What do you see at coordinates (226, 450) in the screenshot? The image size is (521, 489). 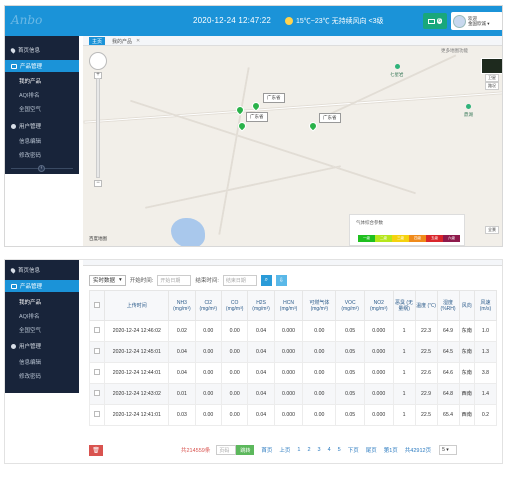 I see `page-number-input: 页码` at bounding box center [226, 450].